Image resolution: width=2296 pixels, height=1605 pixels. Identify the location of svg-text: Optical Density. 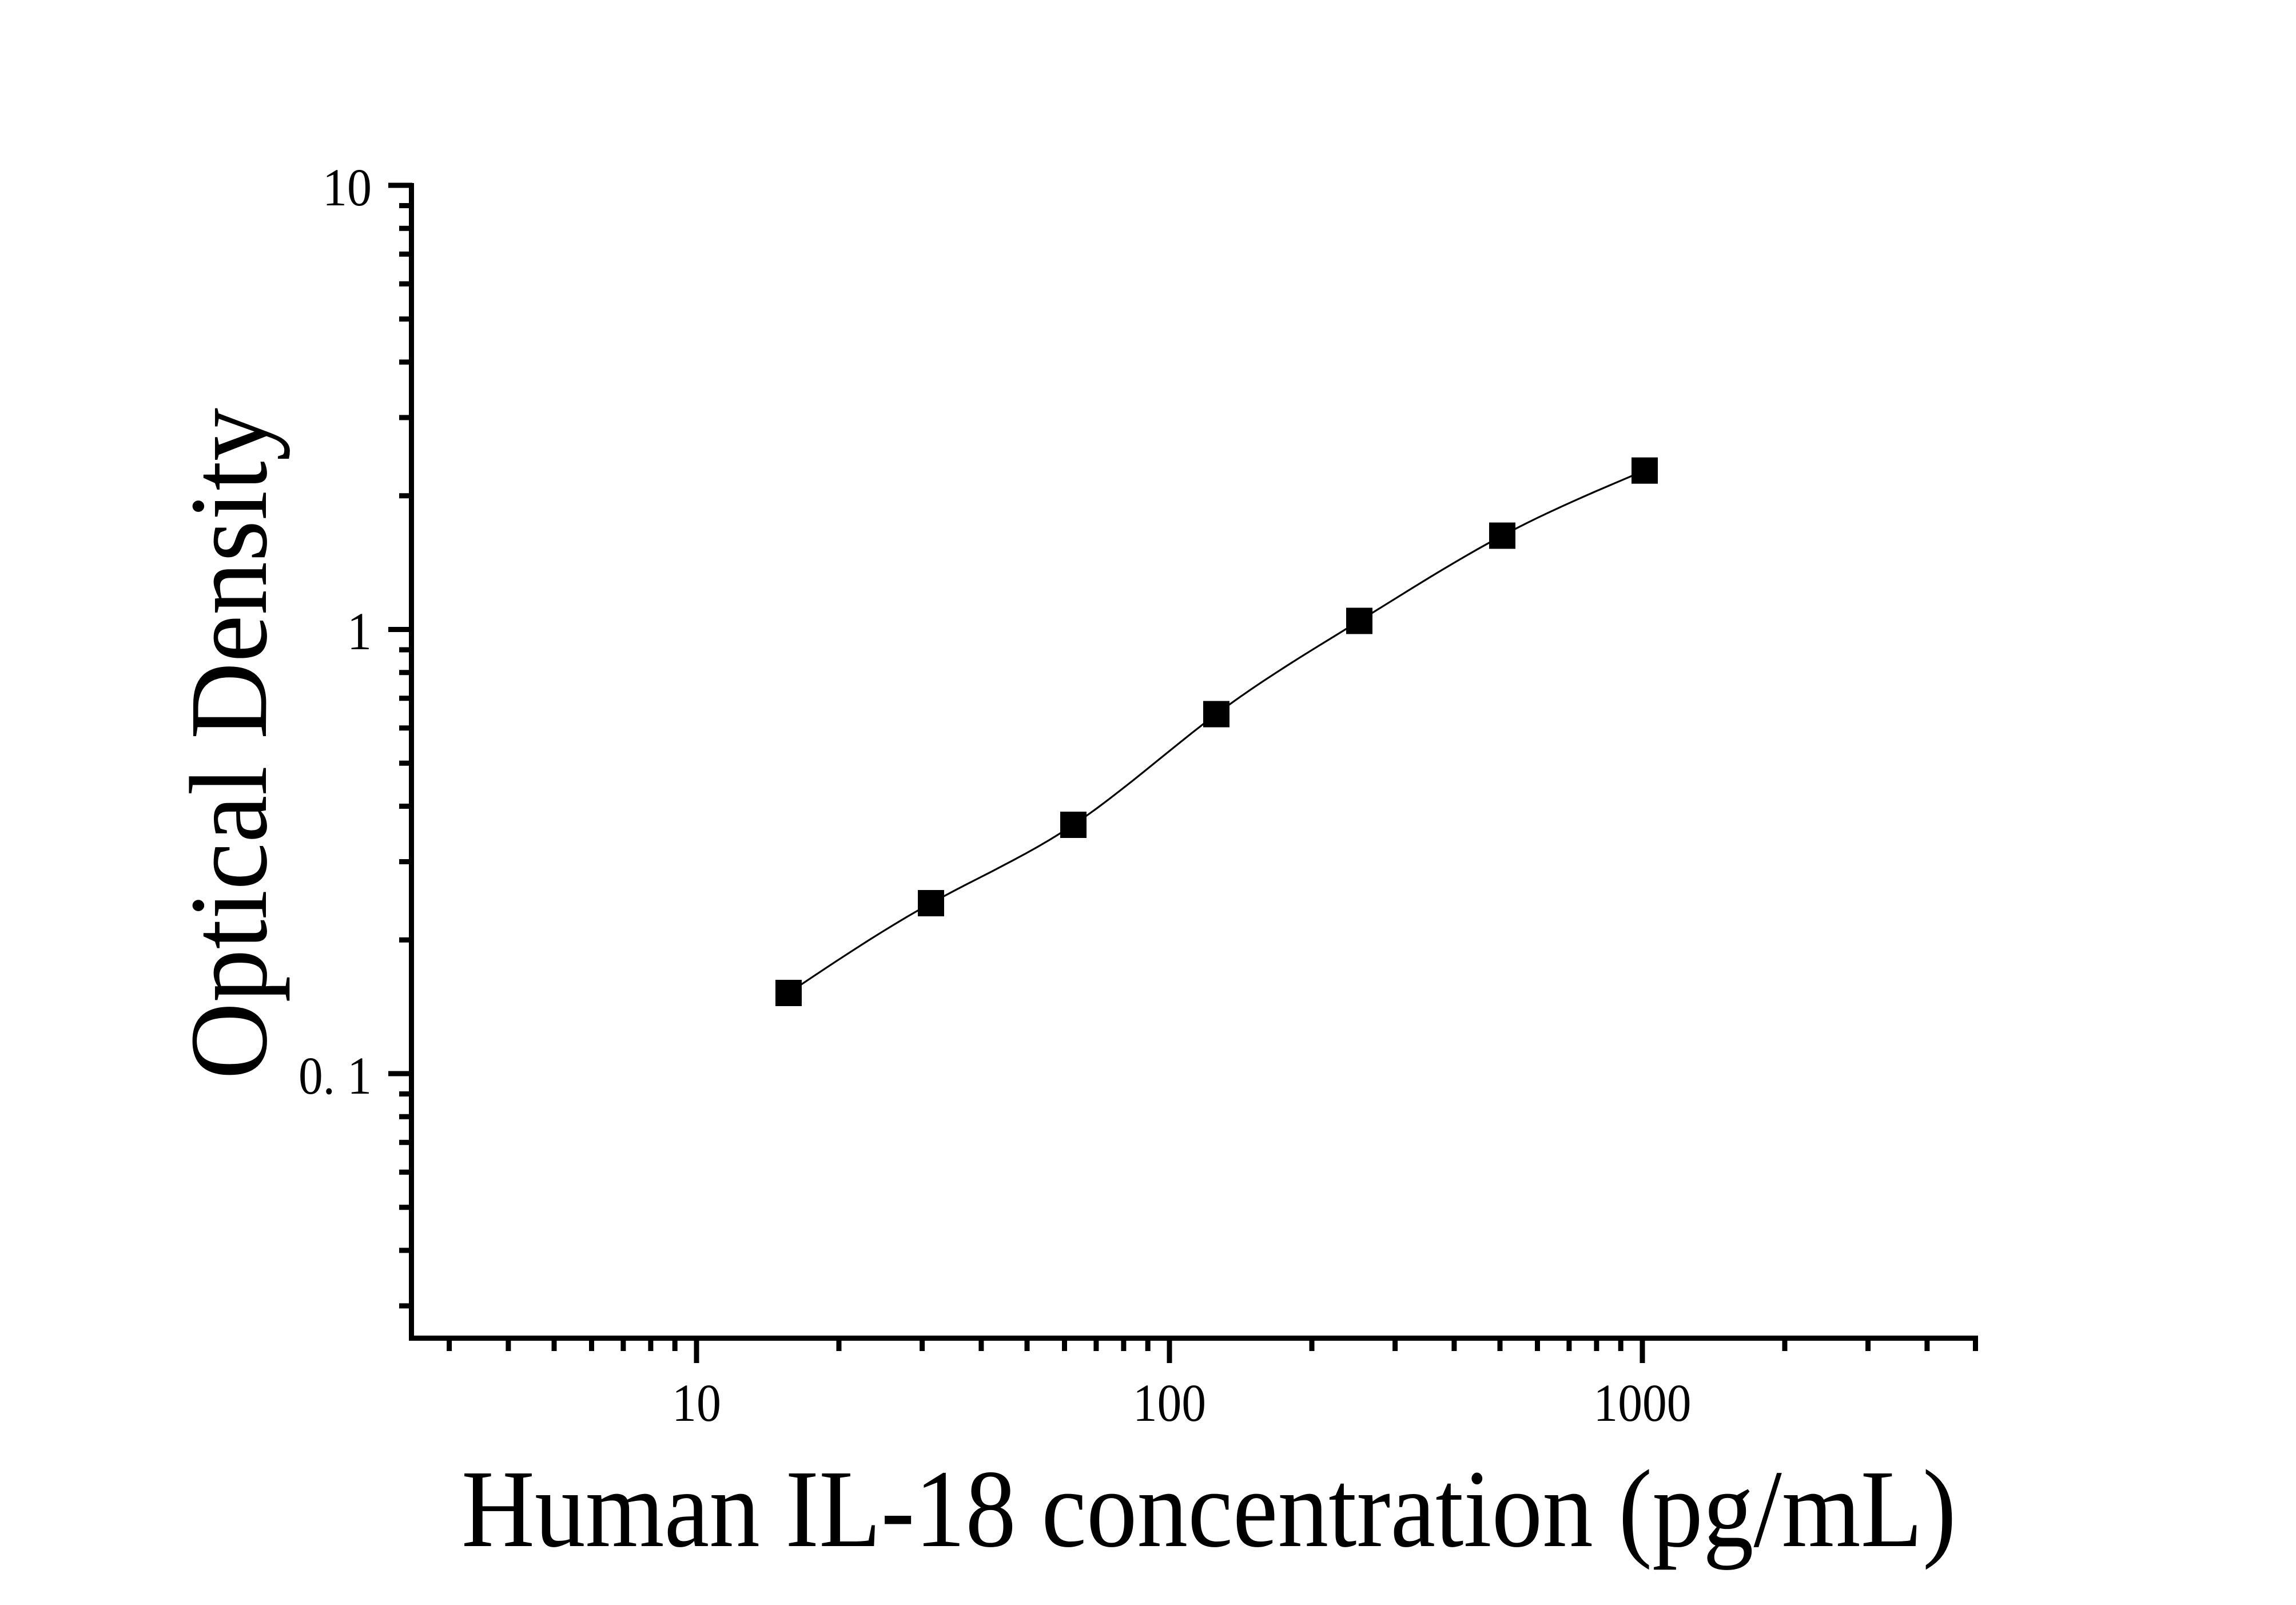
(229, 743).